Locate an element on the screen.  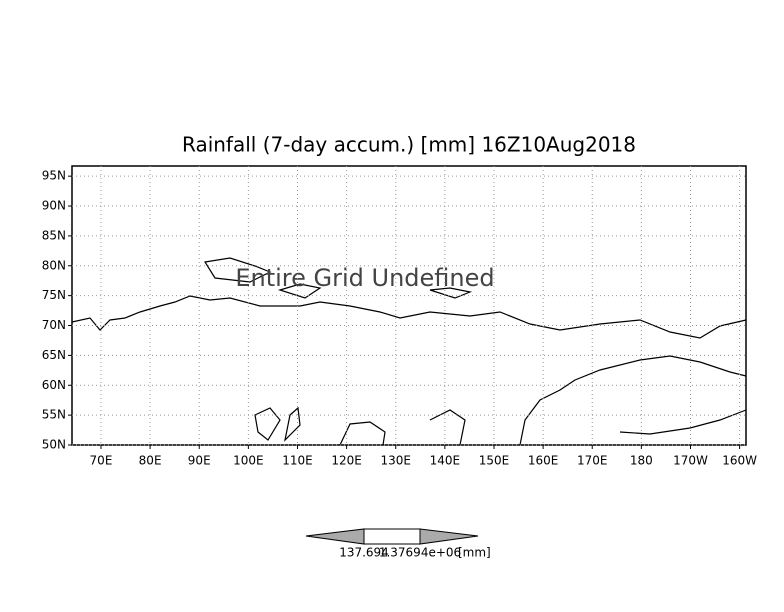
y-tick-label: 60N is located at coordinates (54, 385).